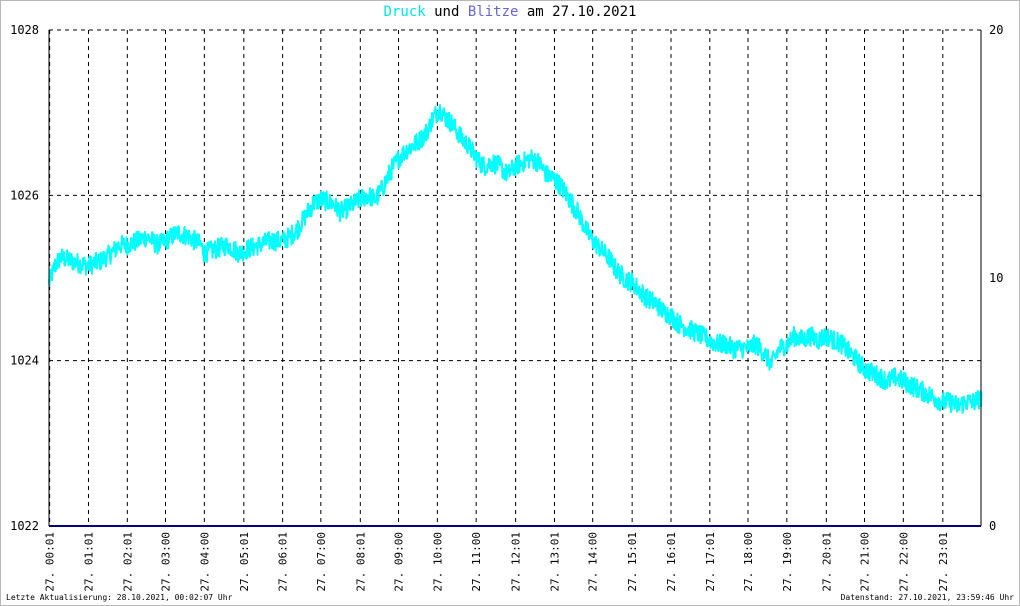  What do you see at coordinates (927, 597) in the screenshot?
I see `data-timestamp-text: Datenstand: 27.10.2021, 23:59:46 Uhr` at bounding box center [927, 597].